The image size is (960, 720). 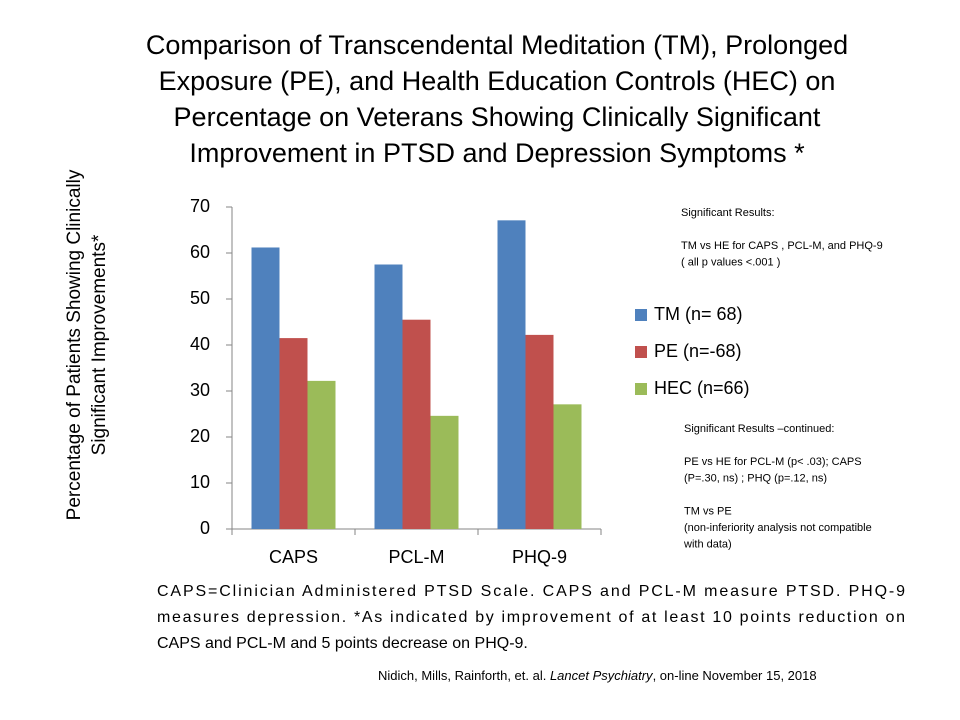 I want to click on y-tick-label: 30, so click(x=200, y=390).